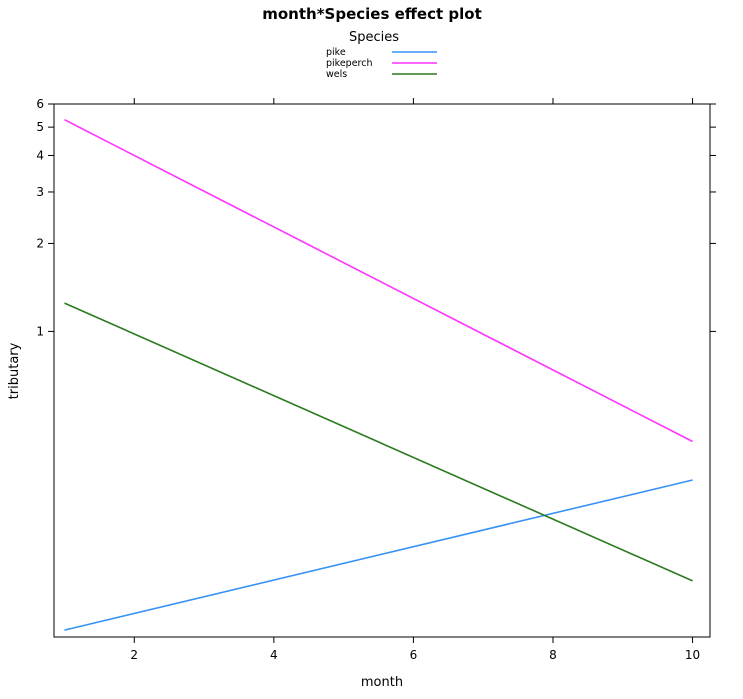 The width and height of the screenshot is (743, 699). I want to click on x-tick-label-4: 4, so click(274, 655).